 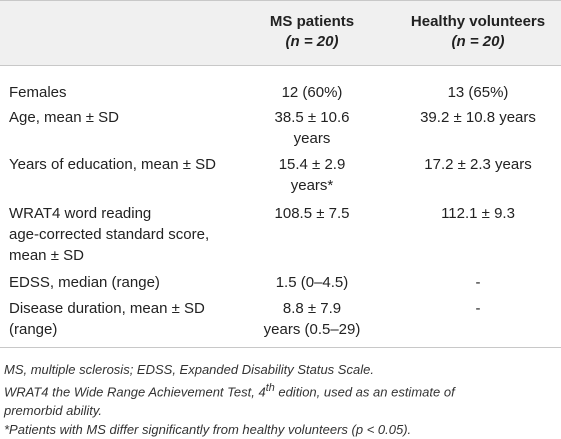 What do you see at coordinates (280, 347) in the screenshot?
I see `table-bottom-rule` at bounding box center [280, 347].